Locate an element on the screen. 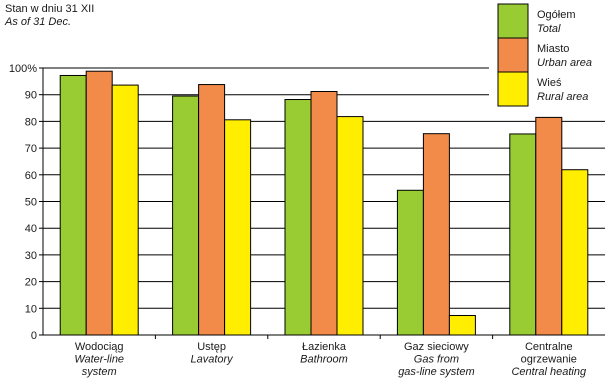 The image size is (613, 386). legend-label-1: Ogółem is located at coordinates (556, 15).